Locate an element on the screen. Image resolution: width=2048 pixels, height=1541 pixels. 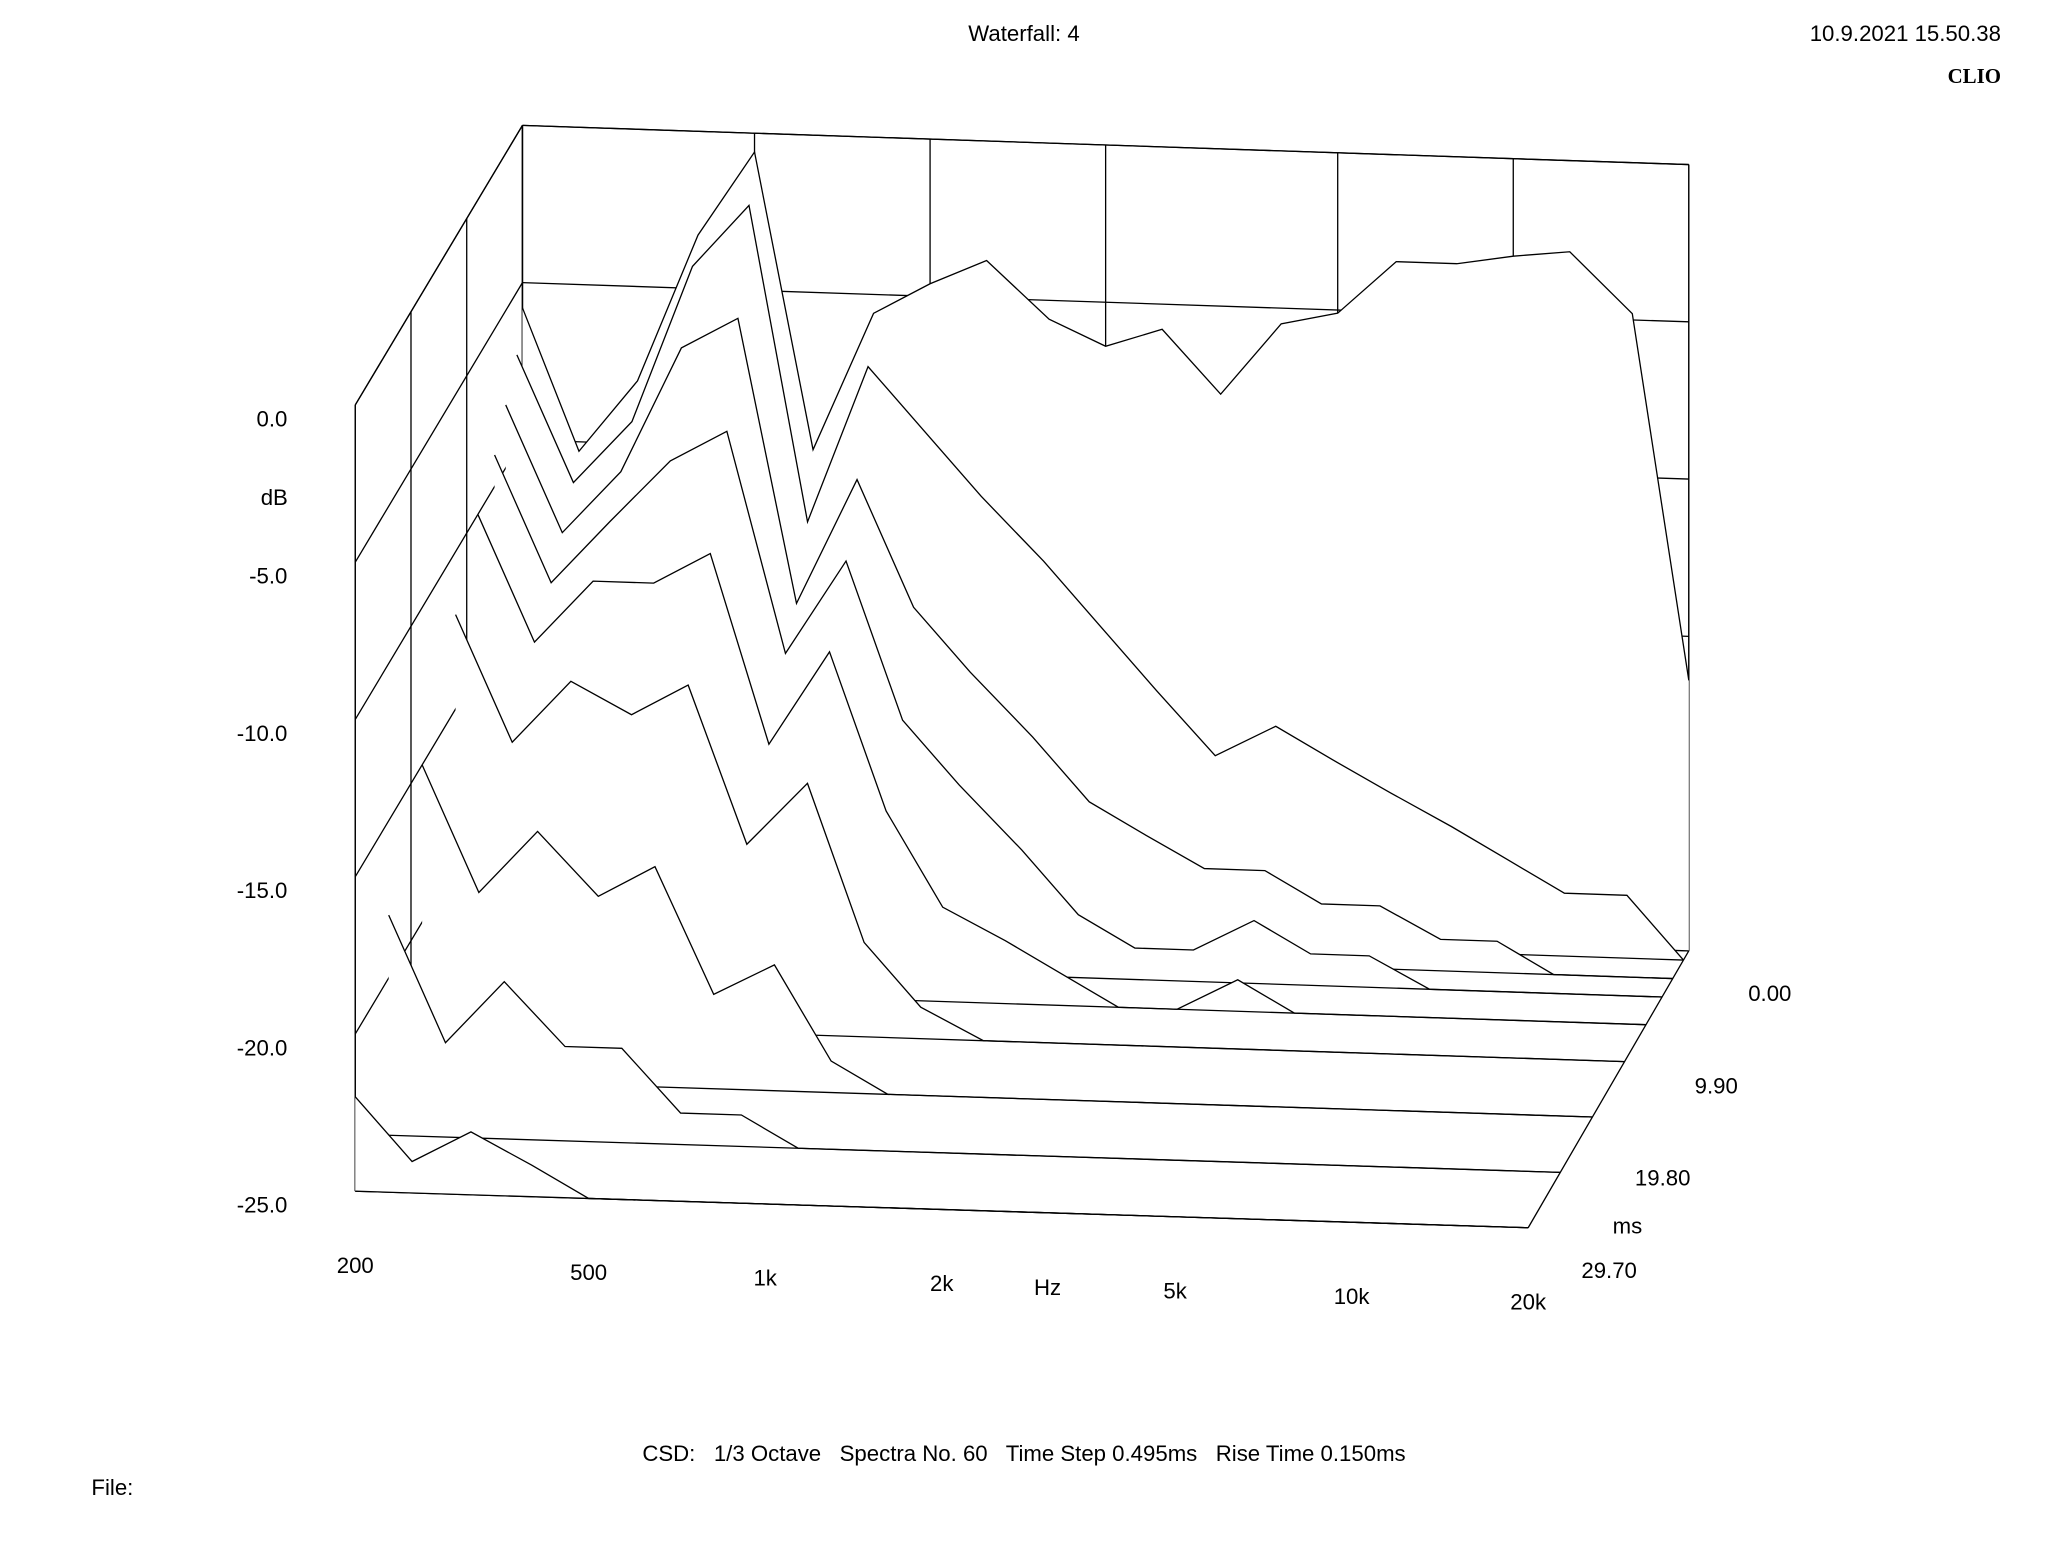
t-tick-label: 19.80 is located at coordinates (1663, 1178).